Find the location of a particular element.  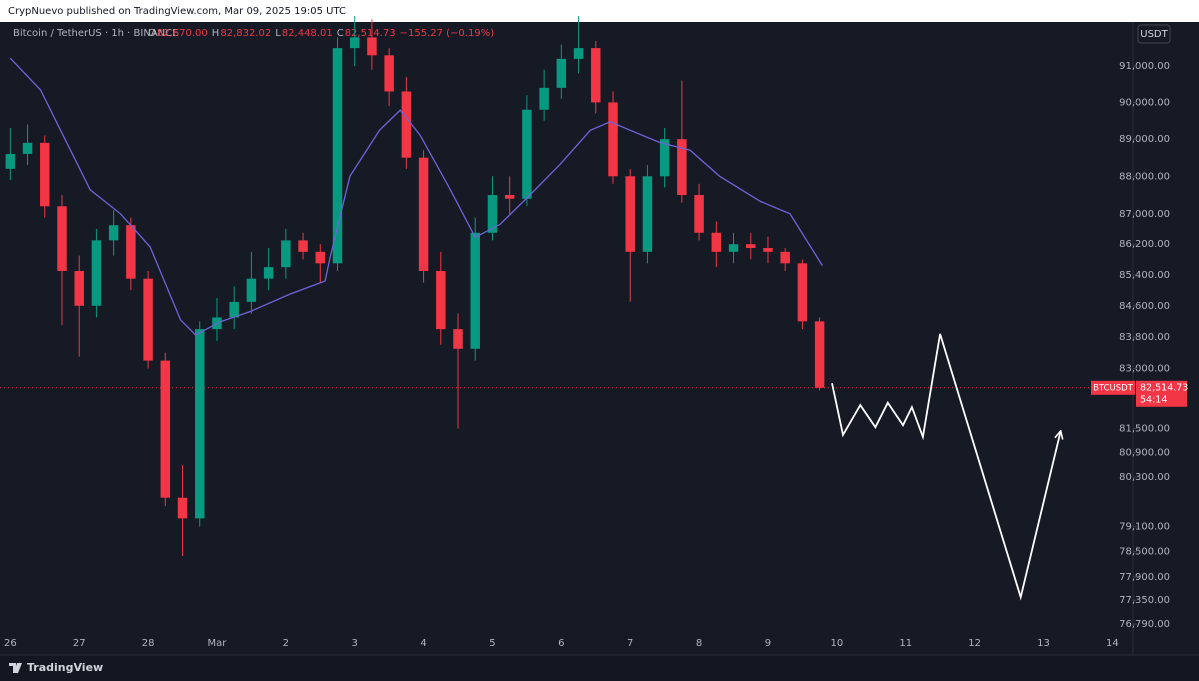

ohlc-value: 82,670.00 is located at coordinates (182, 33).